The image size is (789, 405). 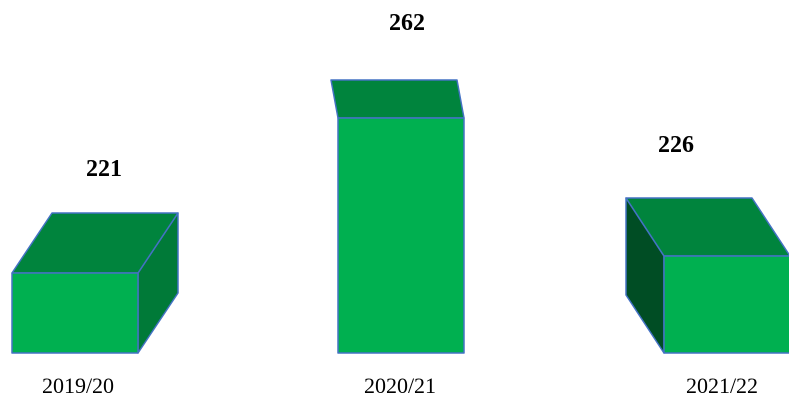 What do you see at coordinates (400, 385) in the screenshot?
I see `x-tick-label: 2020/21` at bounding box center [400, 385].